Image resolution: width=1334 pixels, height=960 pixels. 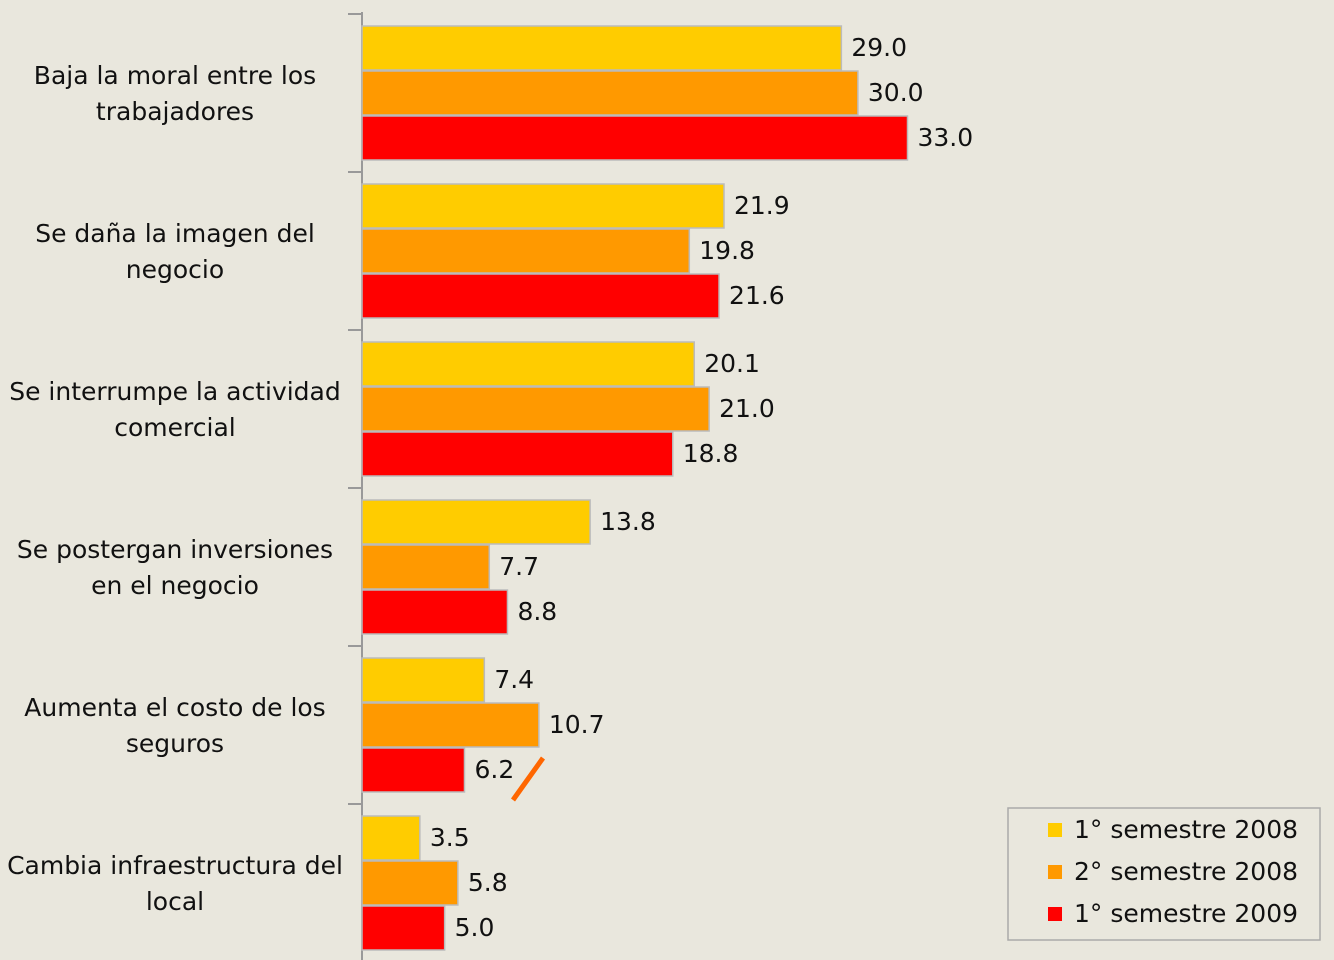 I want to click on data-label: 33.0, so click(x=945, y=137).